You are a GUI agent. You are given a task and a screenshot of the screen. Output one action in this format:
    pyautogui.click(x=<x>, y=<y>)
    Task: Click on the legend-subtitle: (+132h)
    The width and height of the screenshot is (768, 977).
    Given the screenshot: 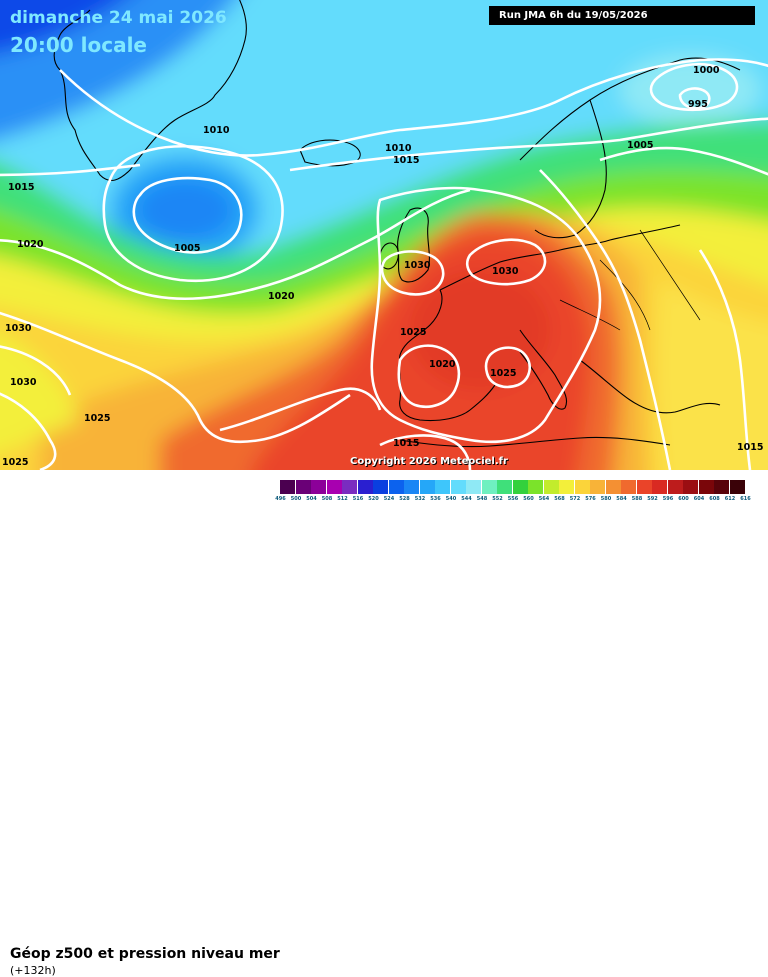 What is the action you would take?
    pyautogui.click(x=33, y=970)
    